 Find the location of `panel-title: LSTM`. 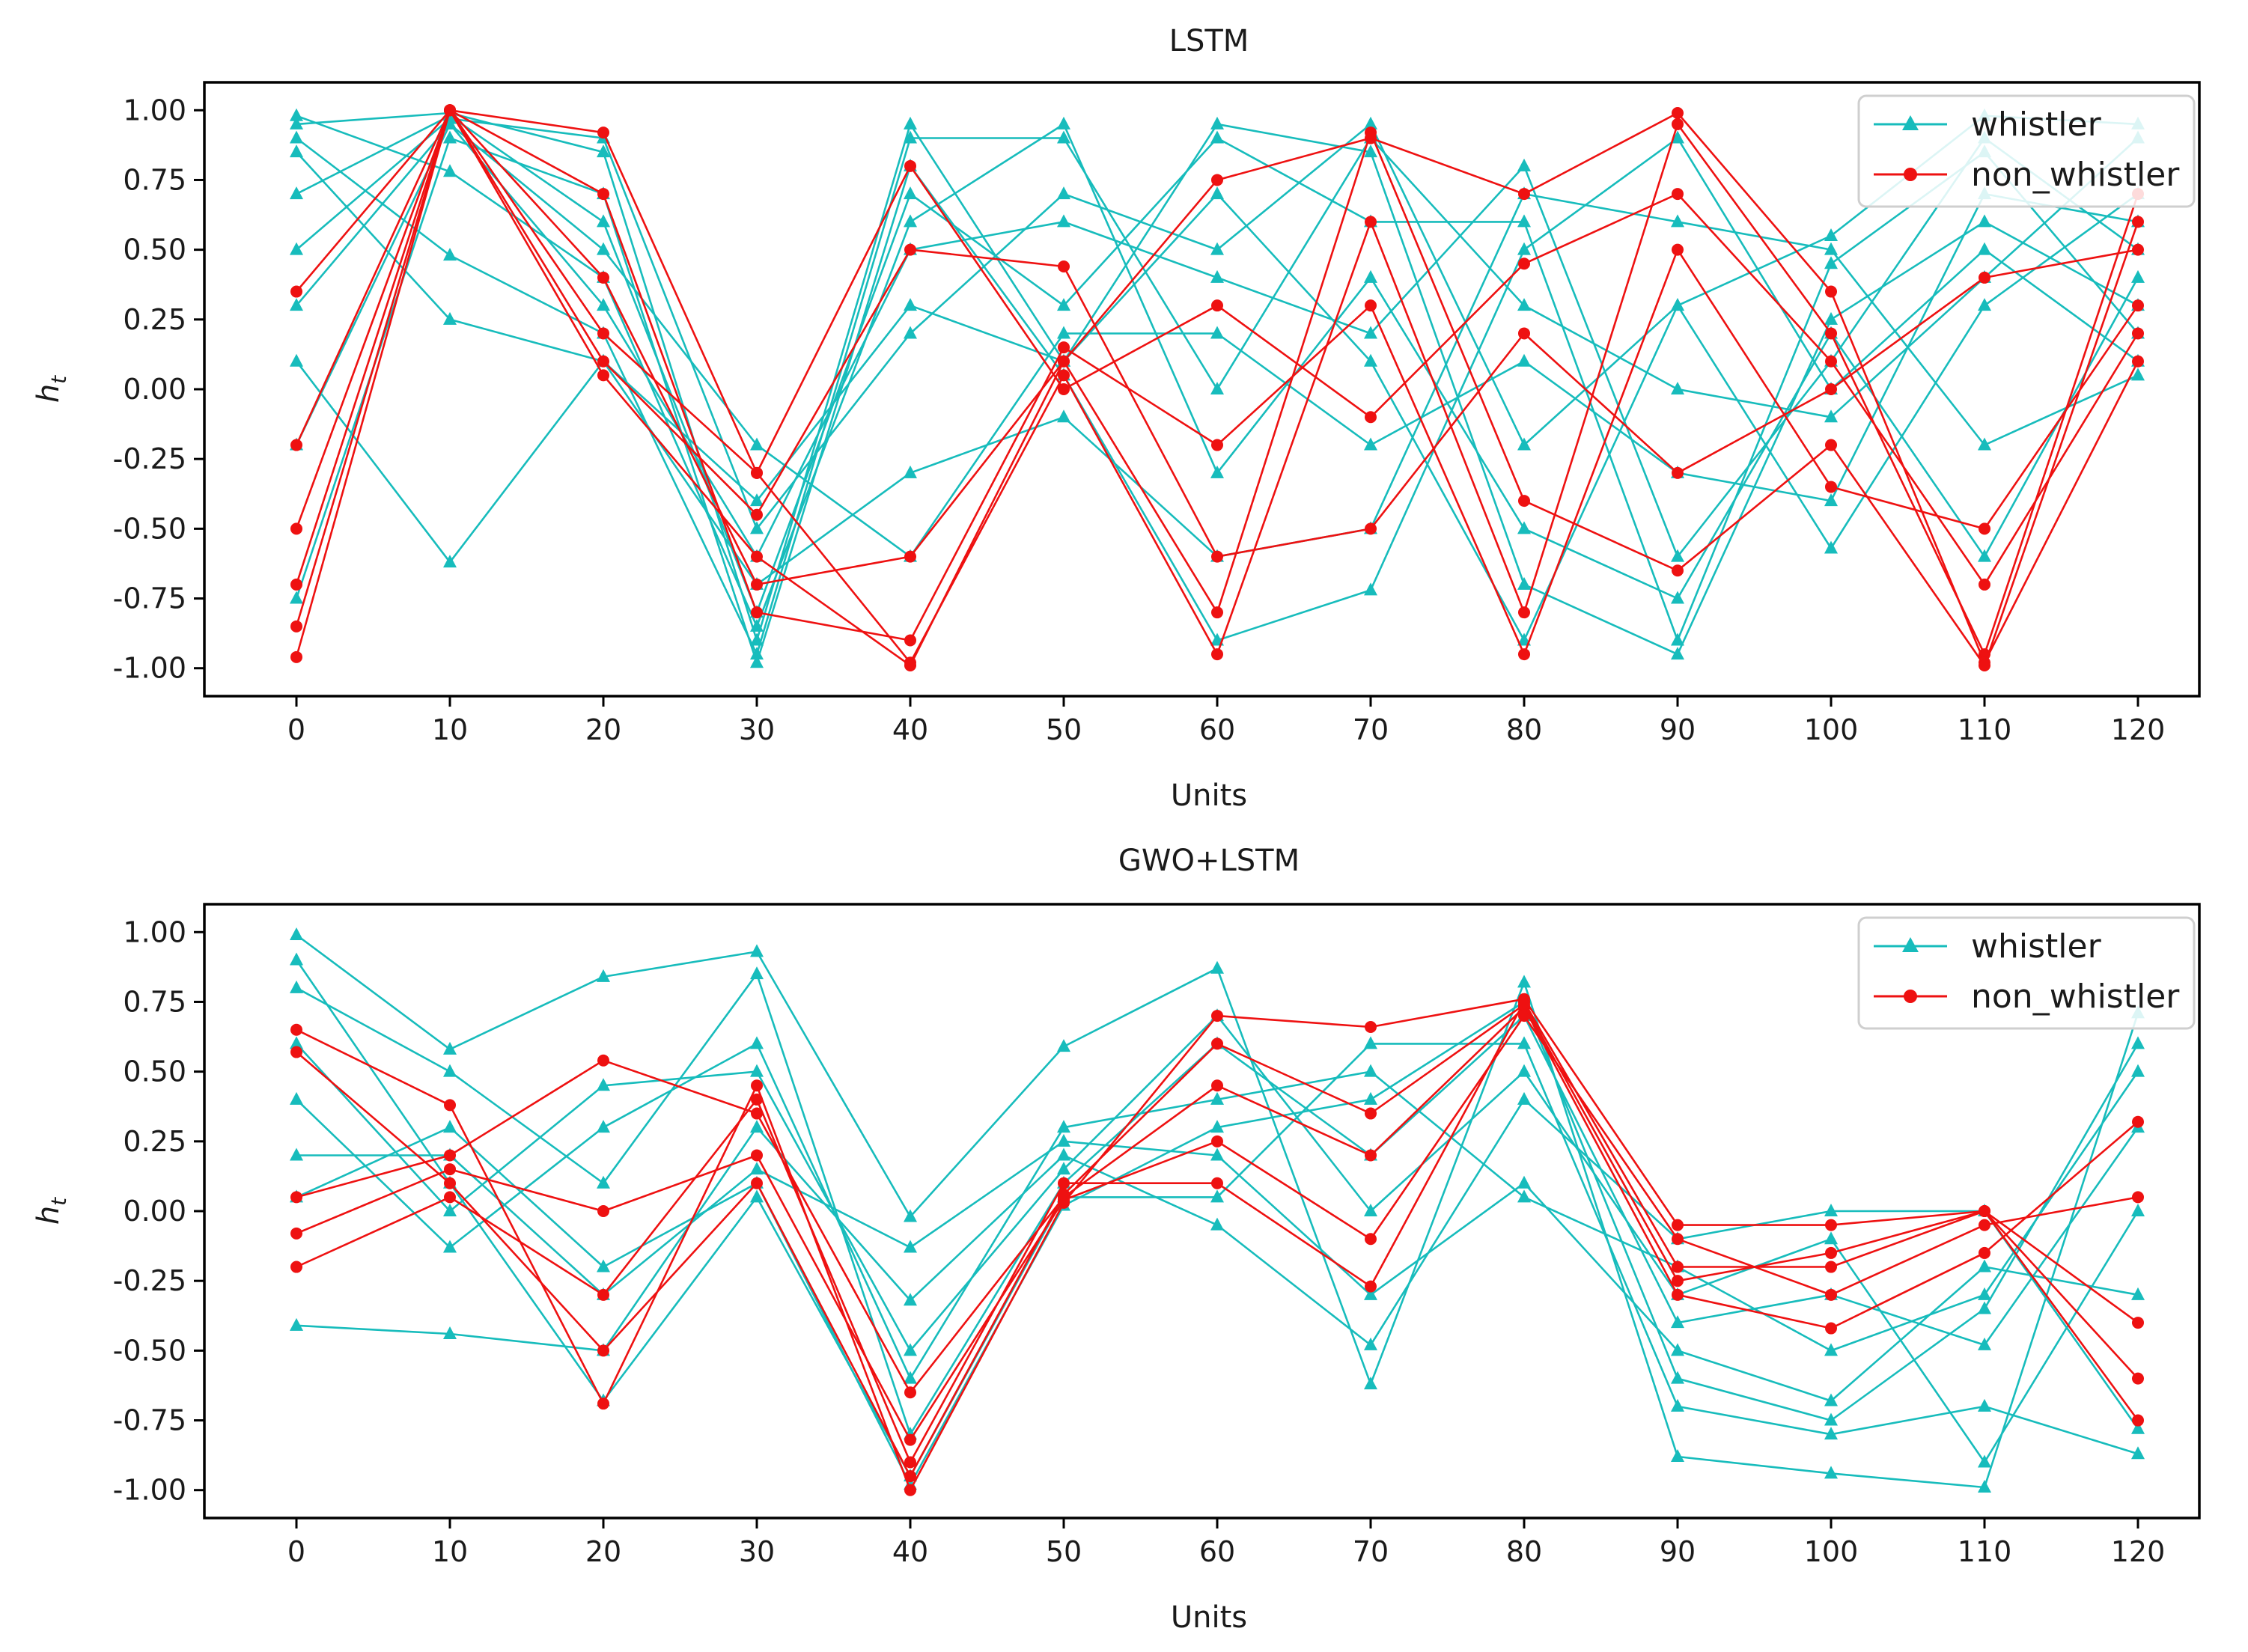

panel-title: LSTM is located at coordinates (1209, 41).